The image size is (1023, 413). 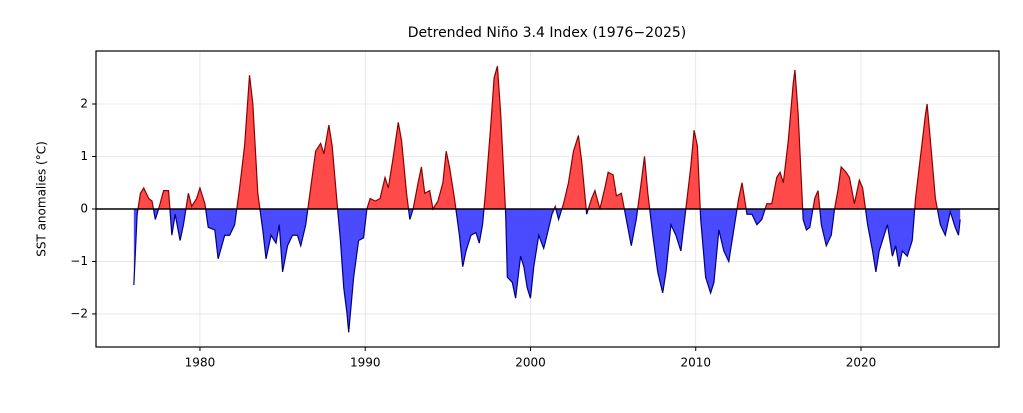 What do you see at coordinates (79, 261) in the screenshot?
I see `y-tick-label: −1` at bounding box center [79, 261].